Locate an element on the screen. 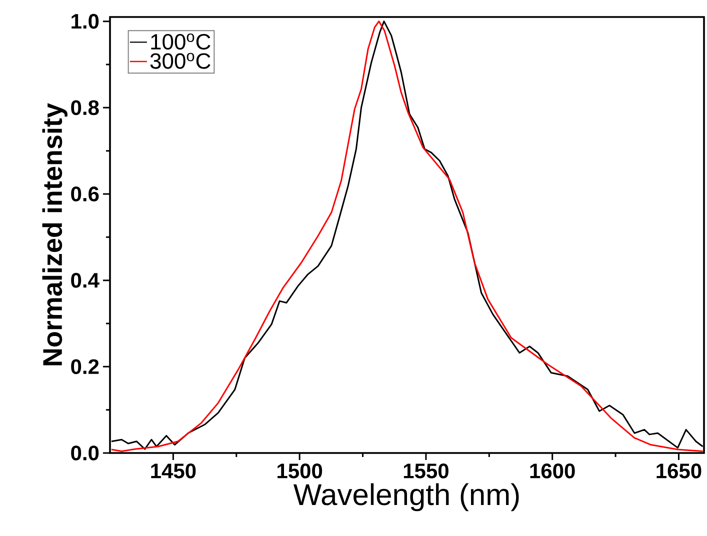  x-axis-title: Wavelength (nm) is located at coordinates (406, 497).